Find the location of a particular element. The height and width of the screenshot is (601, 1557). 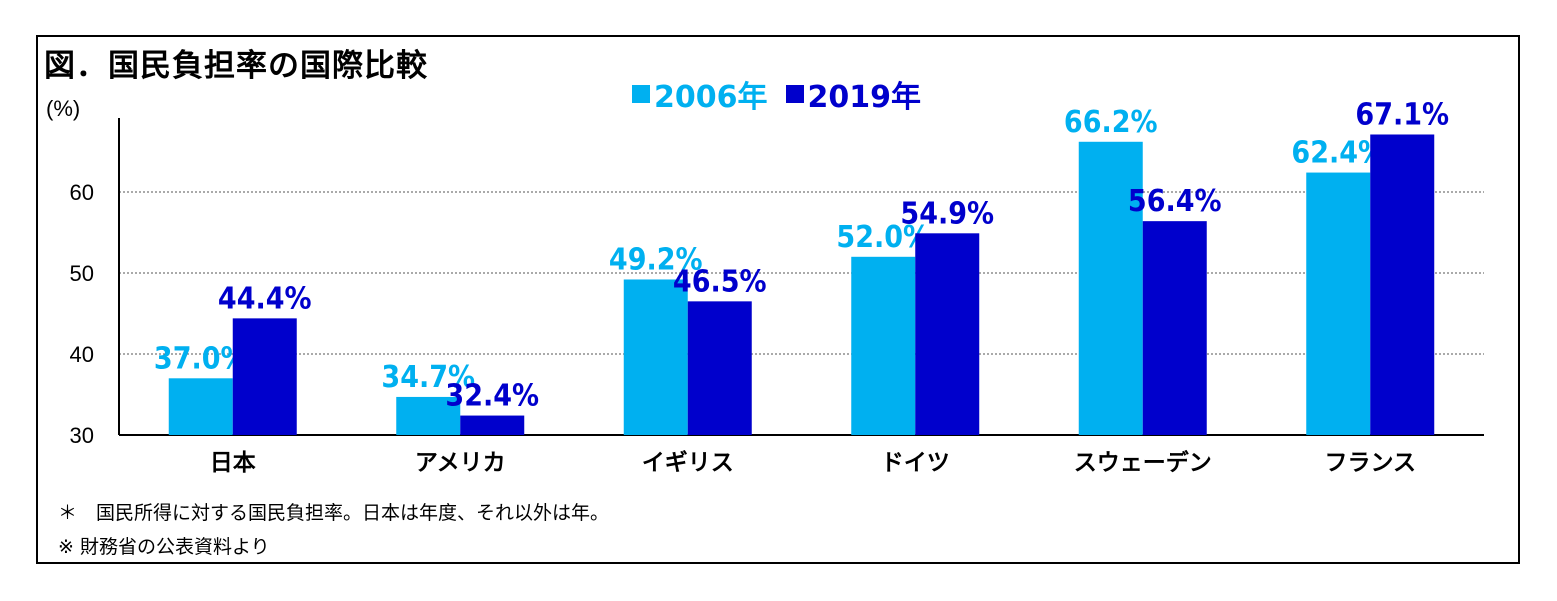

legend-label-2006: 2006年 is located at coordinates (711, 97).